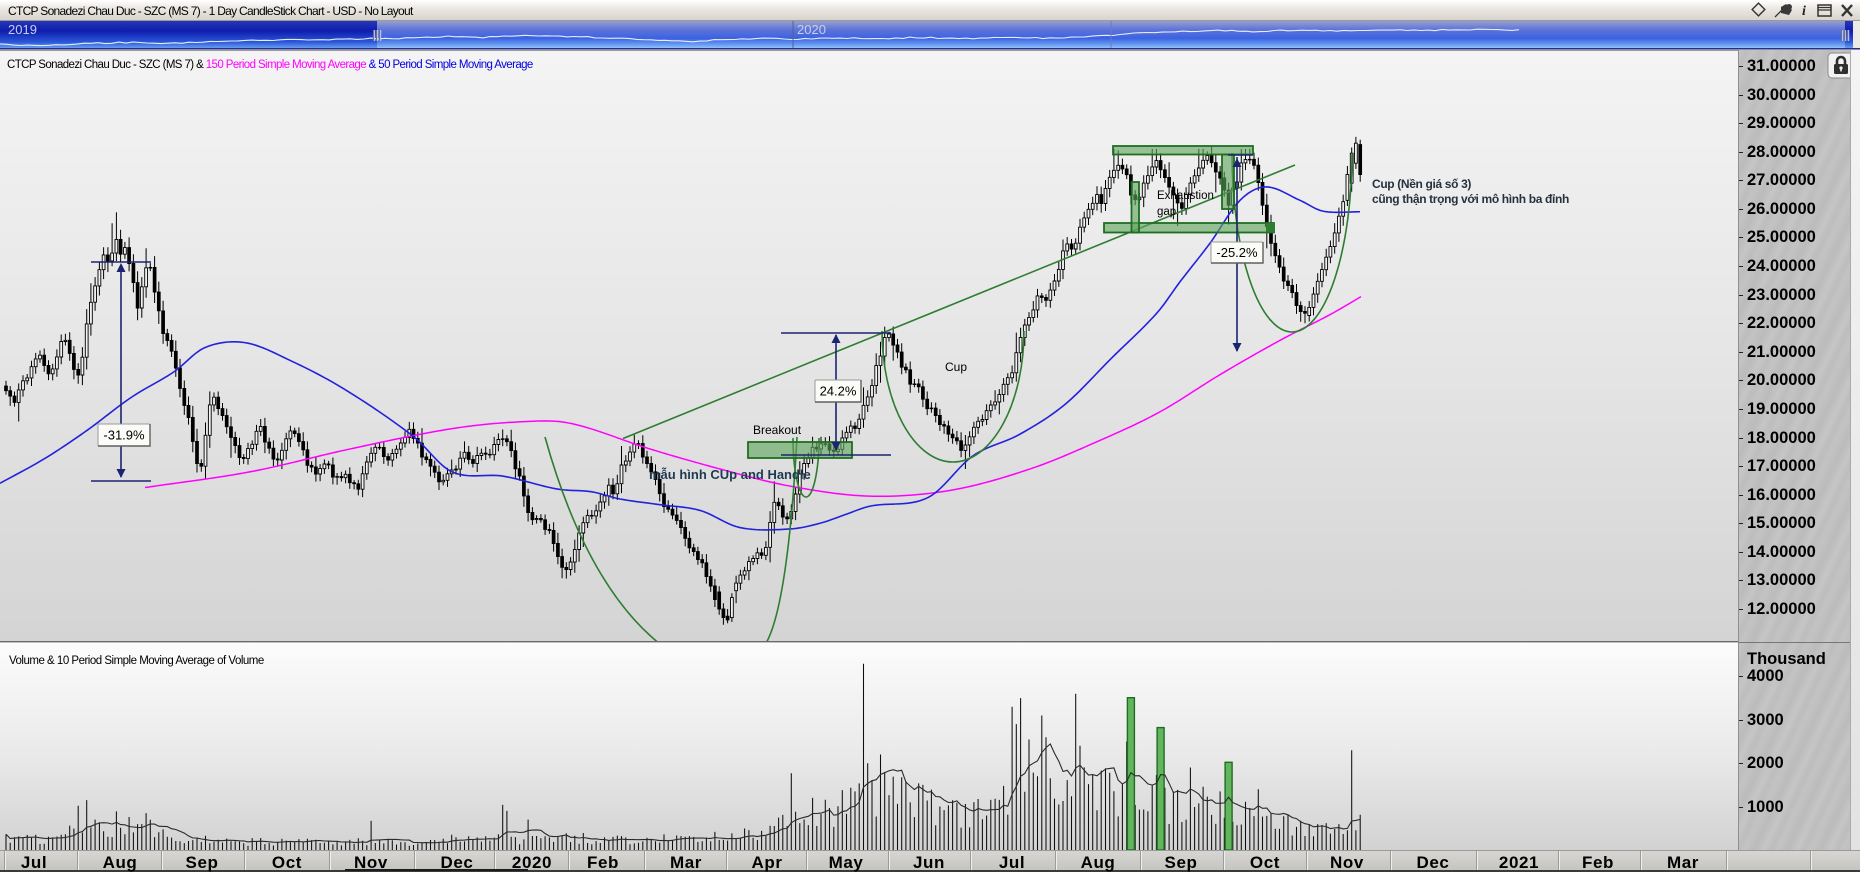 The width and height of the screenshot is (1860, 872). What do you see at coordinates (956, 367) in the screenshot?
I see `svg-text: Cup` at bounding box center [956, 367].